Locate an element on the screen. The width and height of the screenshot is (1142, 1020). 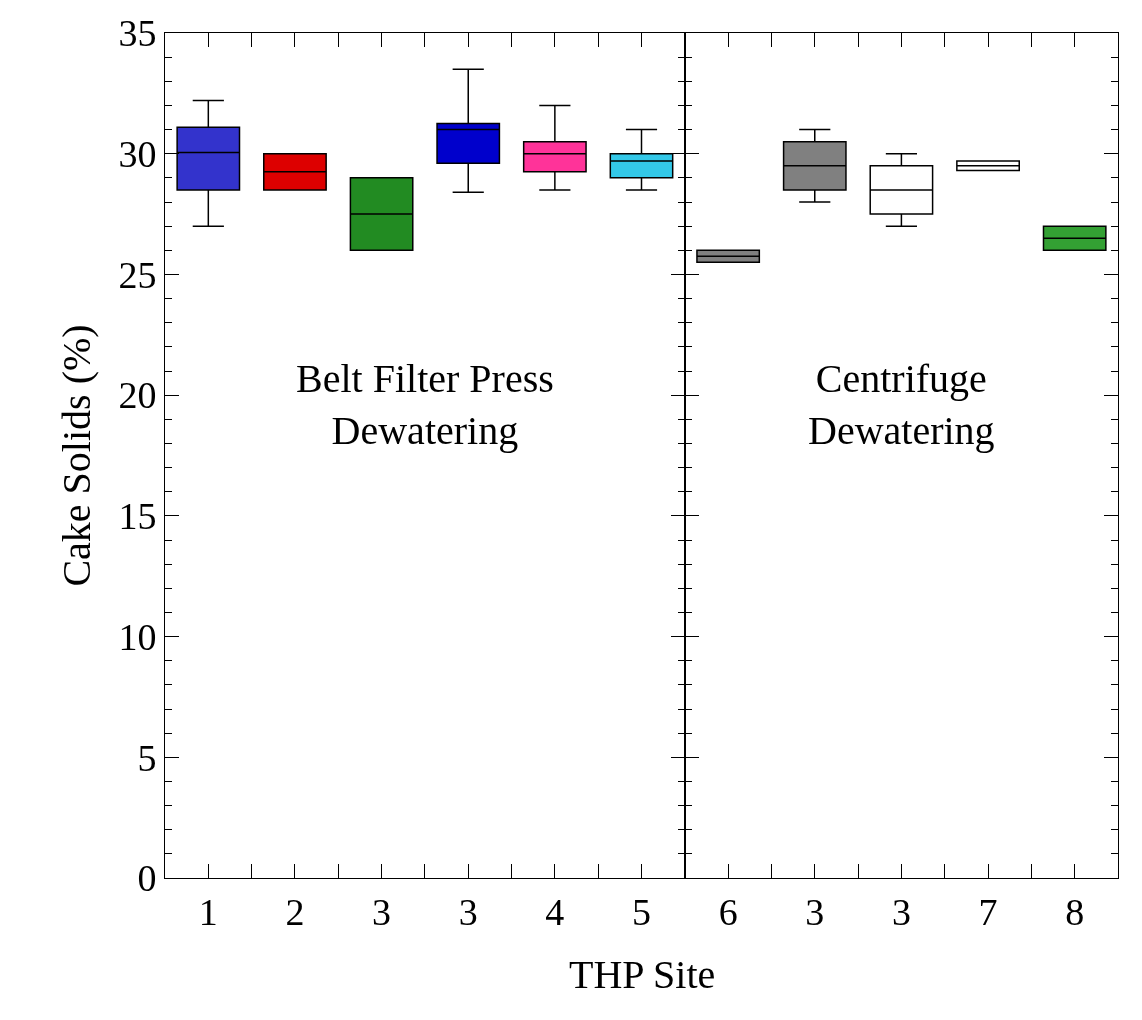
x-tick-label: 6 is located at coordinates (728, 911).